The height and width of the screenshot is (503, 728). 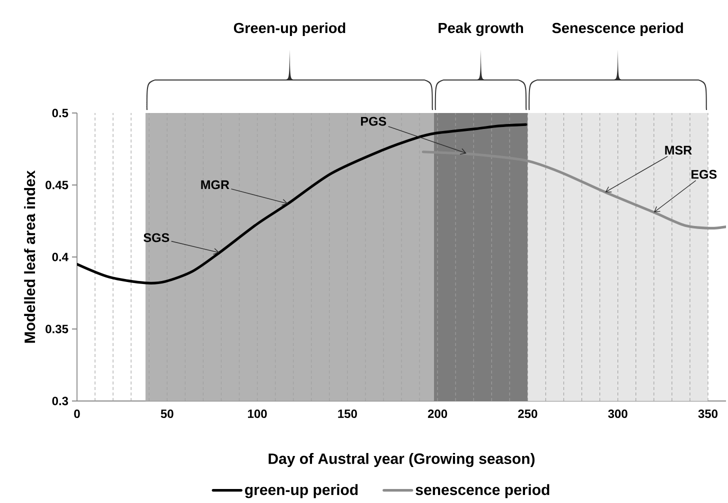 What do you see at coordinates (617, 29) in the screenshot?
I see `text: Senescence period` at bounding box center [617, 29].